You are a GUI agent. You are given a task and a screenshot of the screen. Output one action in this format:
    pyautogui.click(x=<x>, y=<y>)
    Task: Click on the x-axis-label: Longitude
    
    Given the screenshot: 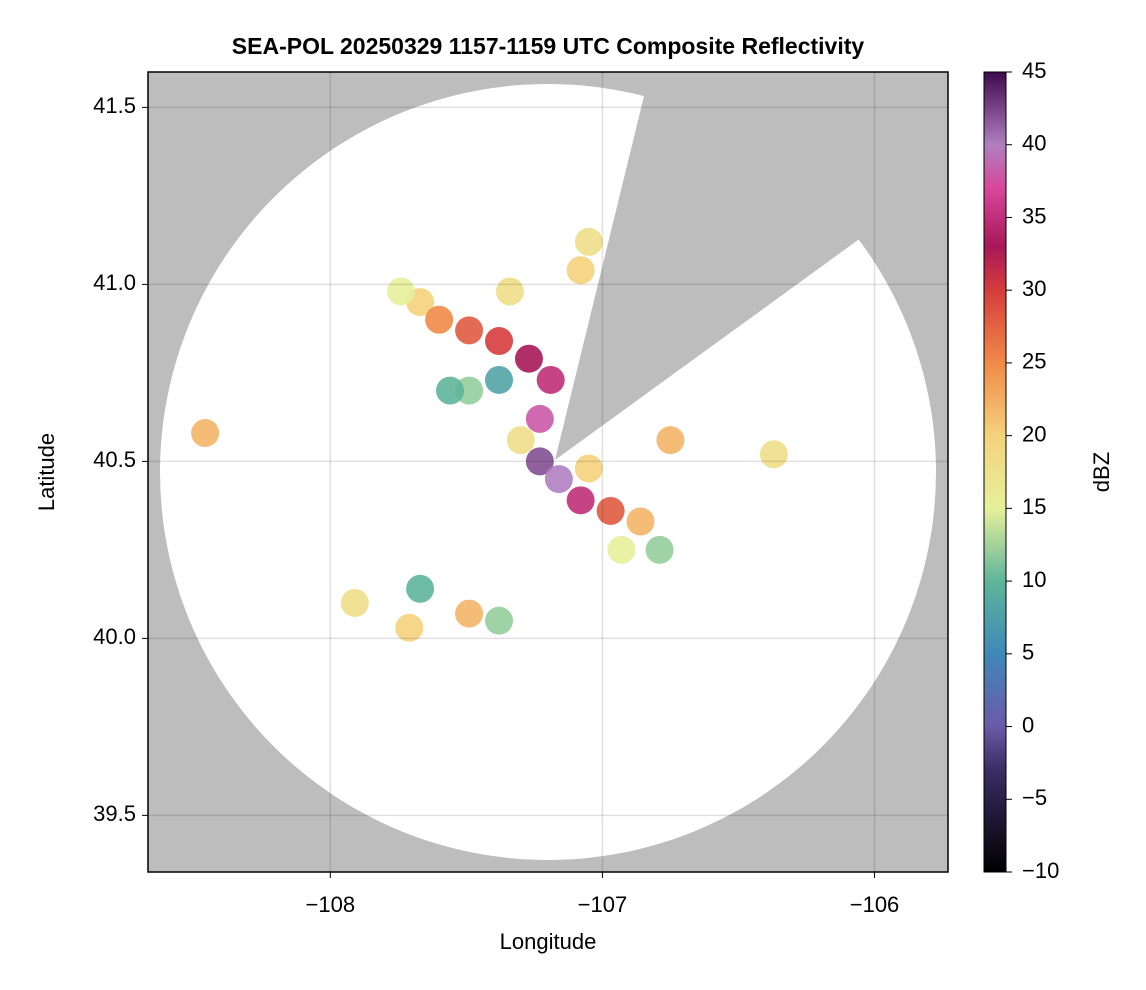 What is the action you would take?
    pyautogui.click(x=548, y=941)
    